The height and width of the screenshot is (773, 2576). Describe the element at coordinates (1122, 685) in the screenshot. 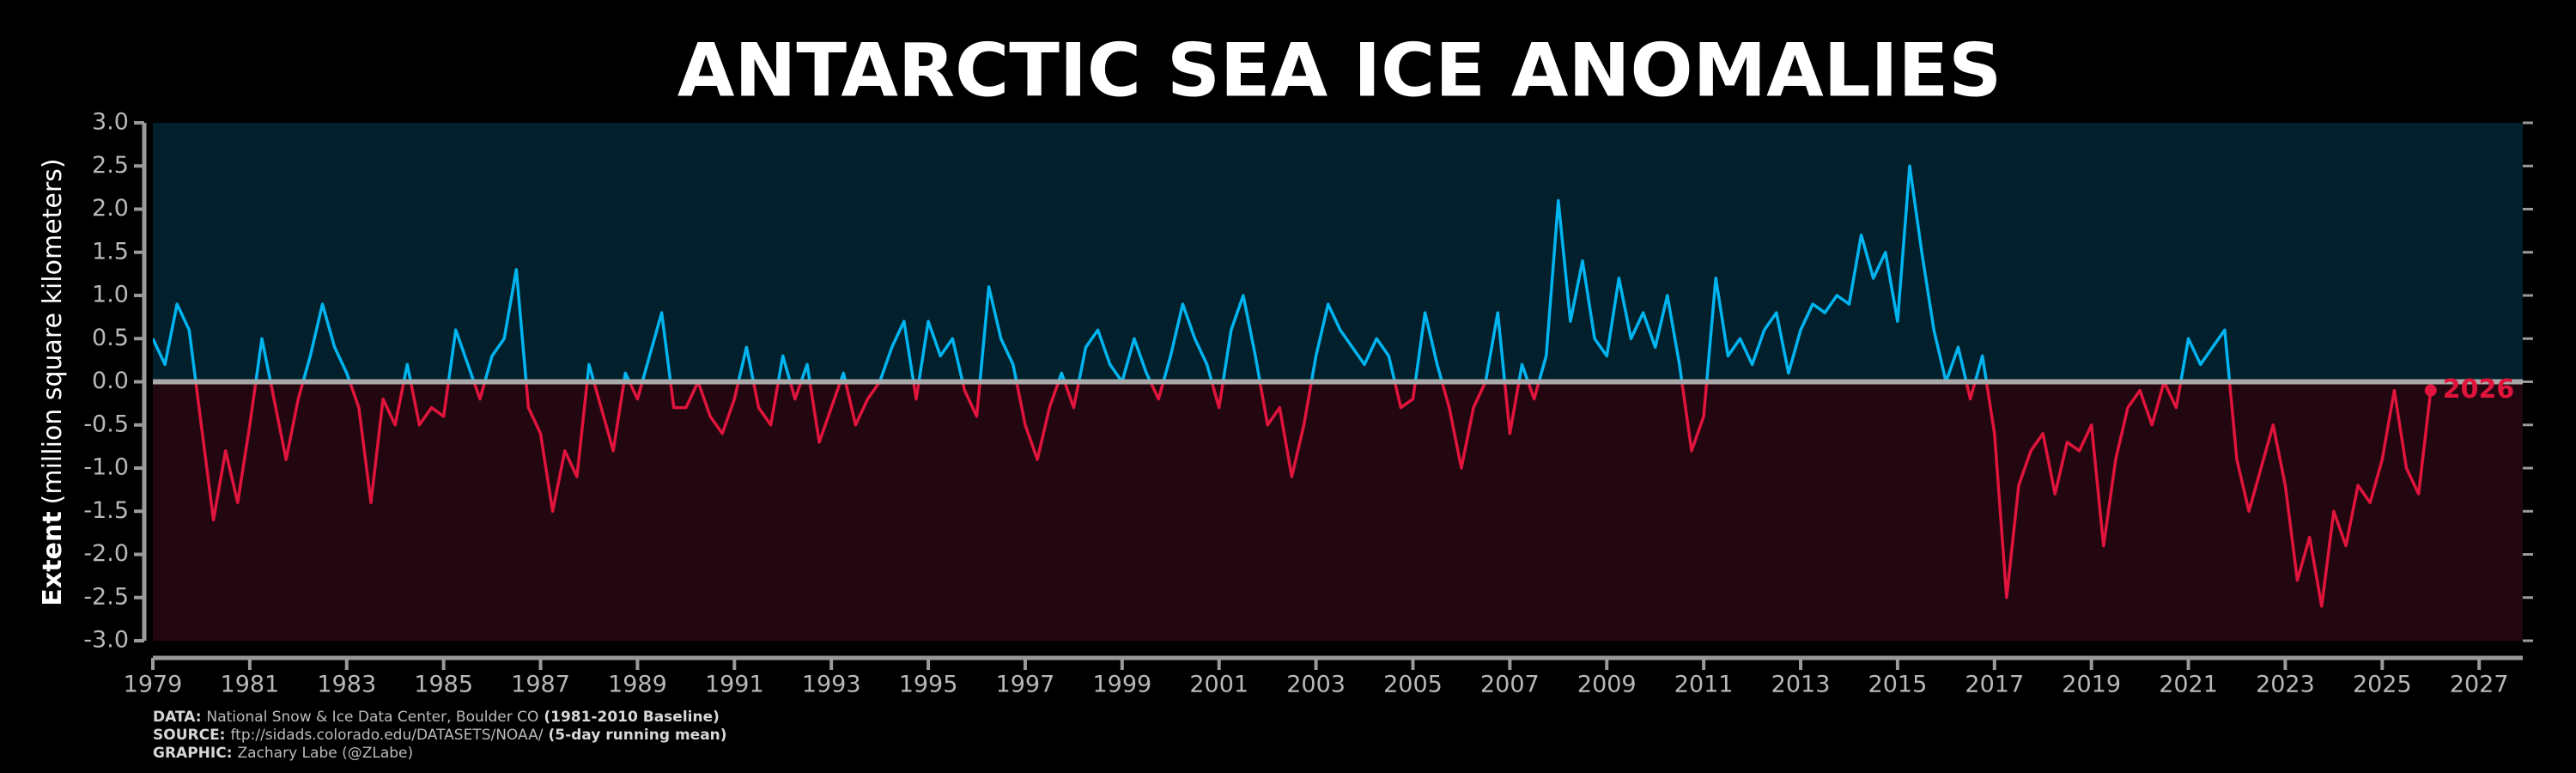

I see `x-tick-label: 1999` at that location.